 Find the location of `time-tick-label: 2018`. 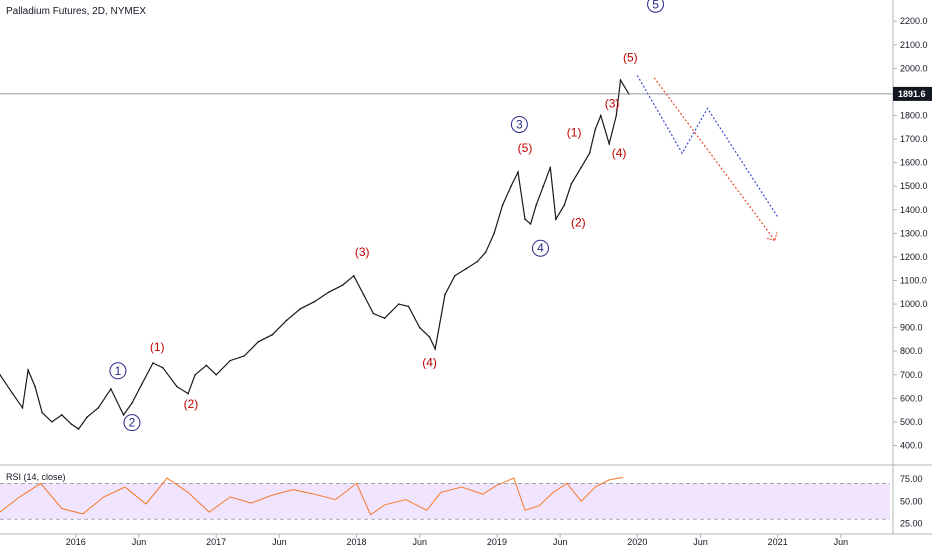

time-tick-label: 2018 is located at coordinates (357, 542).